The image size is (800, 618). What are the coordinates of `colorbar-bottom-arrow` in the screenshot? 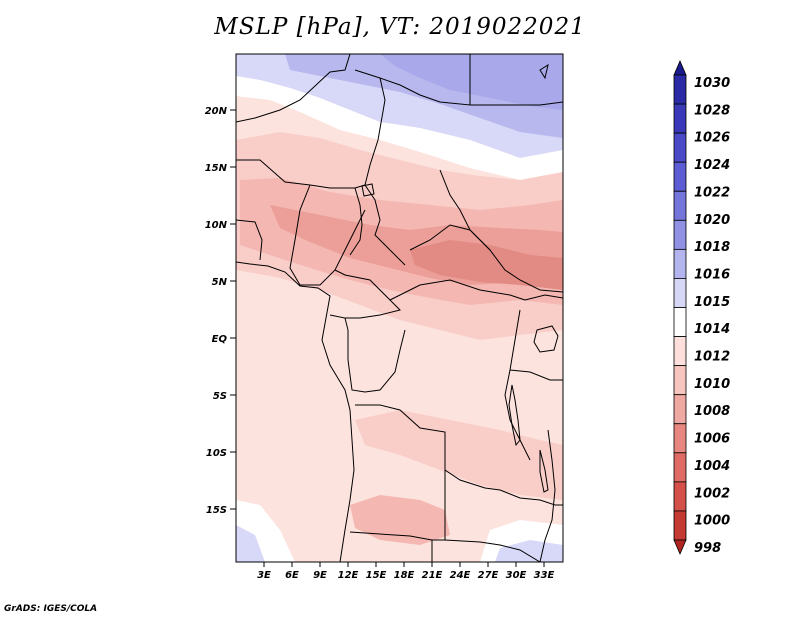 It's located at (680, 547).